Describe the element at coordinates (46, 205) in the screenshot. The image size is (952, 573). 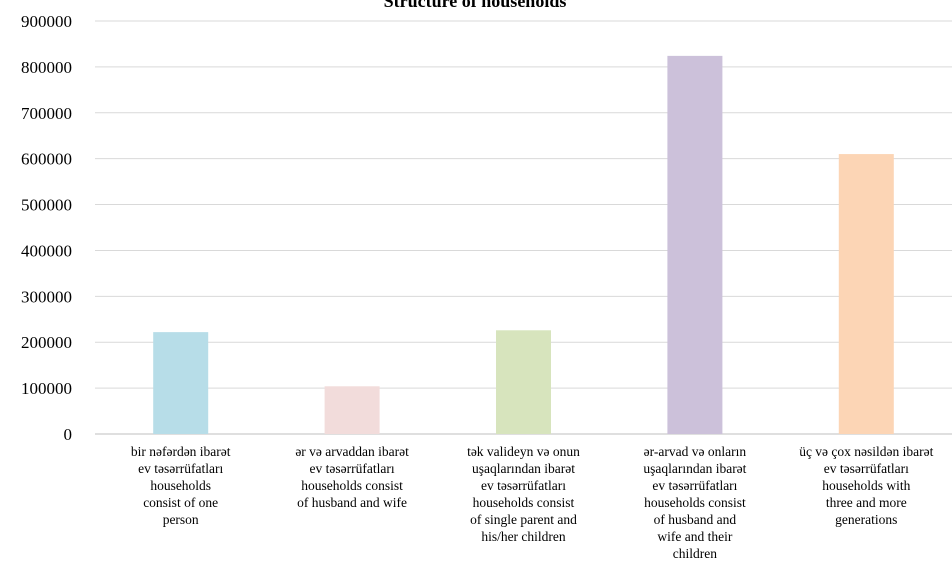
I see `y-tick-label: 500000` at that location.